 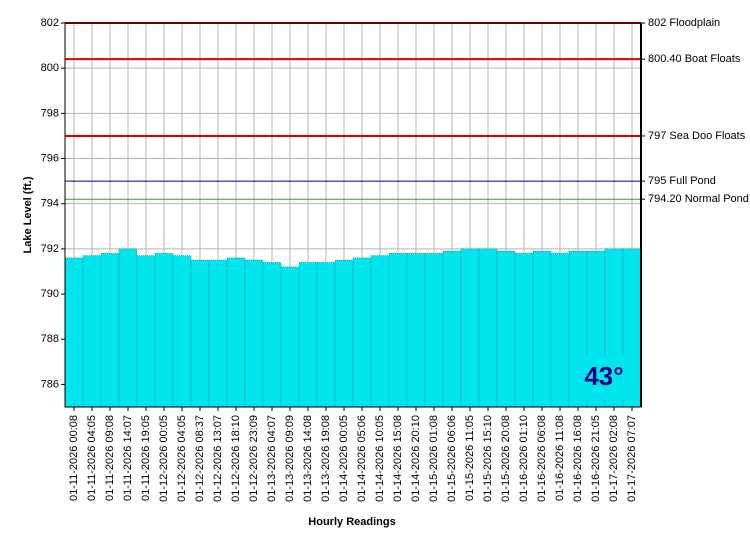 I want to click on y-tick-label: 798, so click(x=50, y=113).